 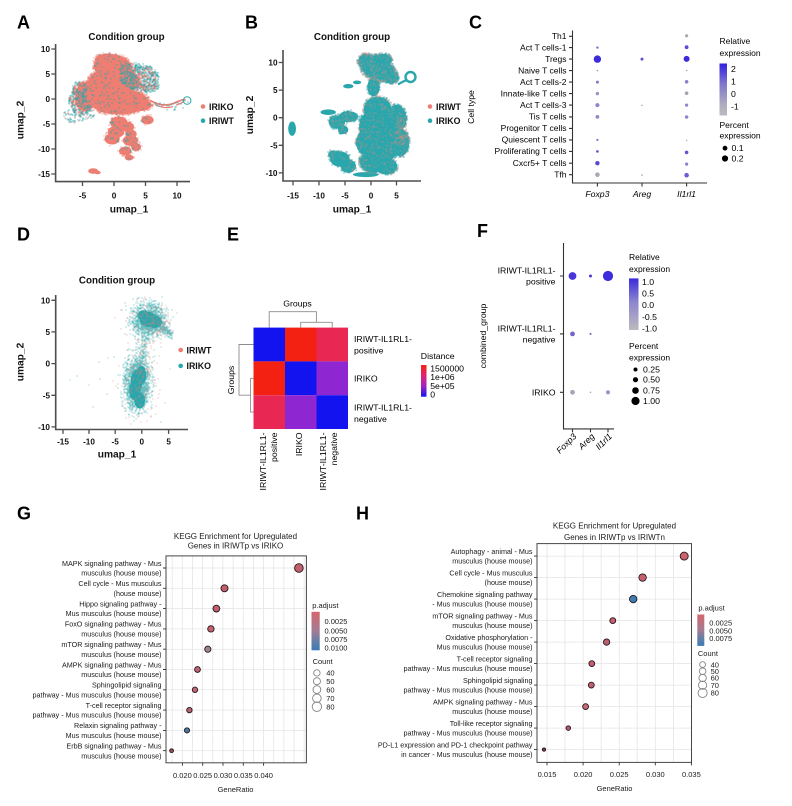 I want to click on svg-text: 70, so click(x=715, y=685).